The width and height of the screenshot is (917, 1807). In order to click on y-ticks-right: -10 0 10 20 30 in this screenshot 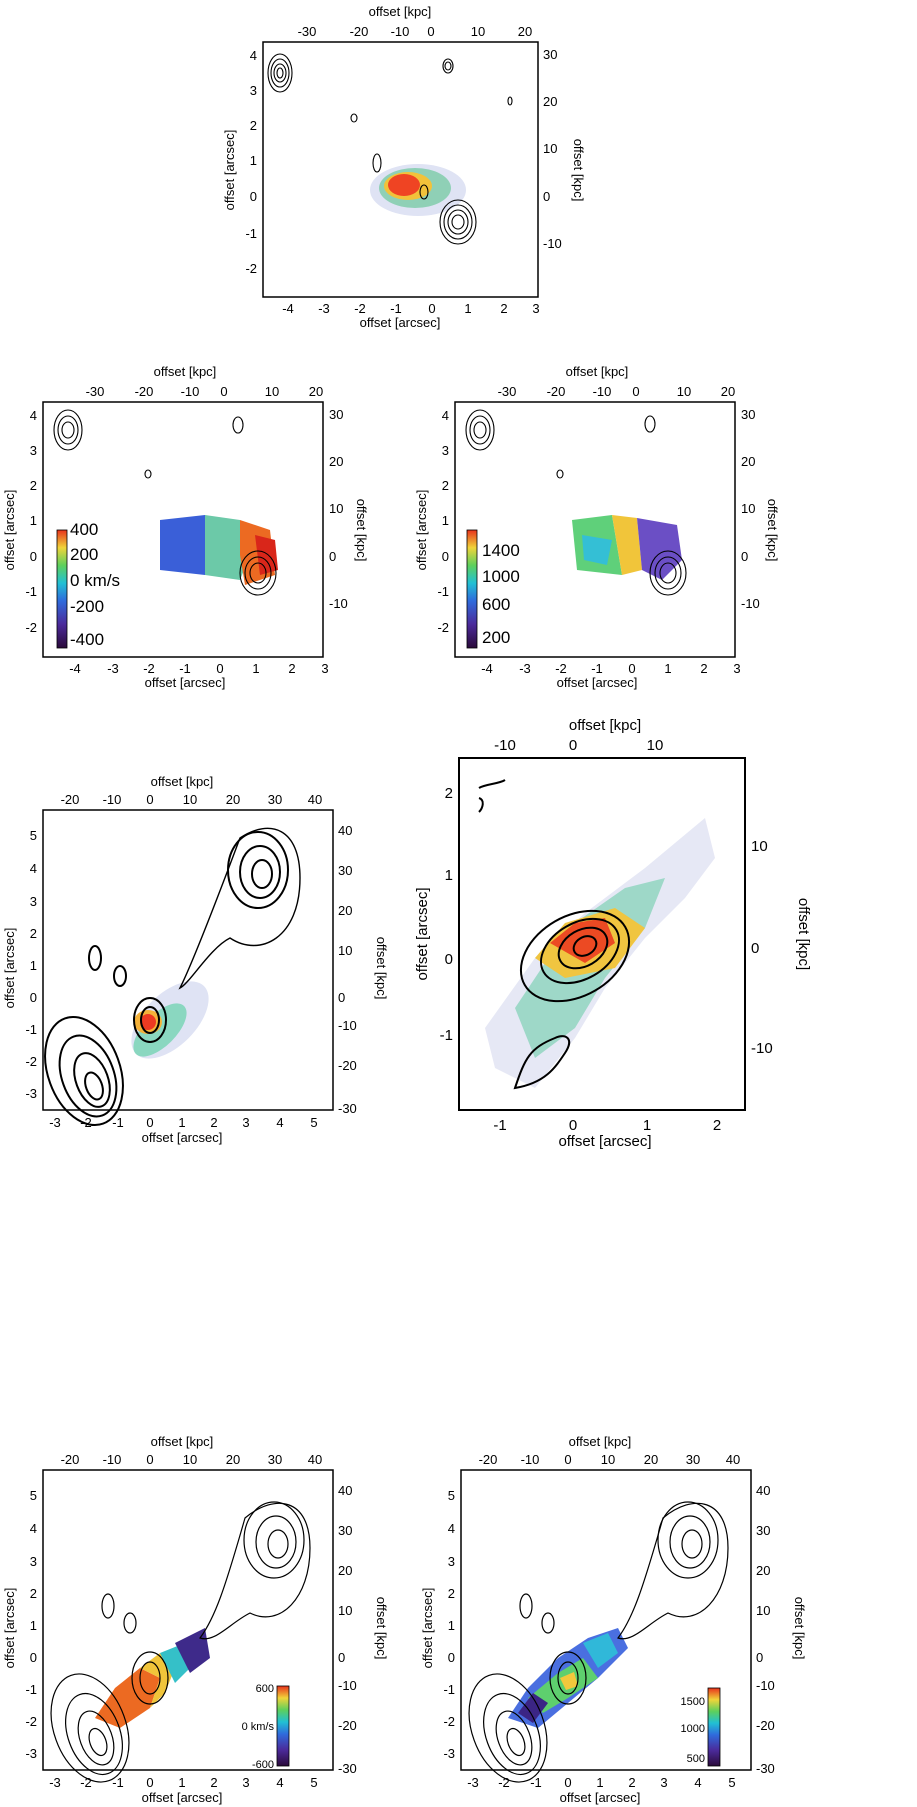, I will do `click(750, 509)`.